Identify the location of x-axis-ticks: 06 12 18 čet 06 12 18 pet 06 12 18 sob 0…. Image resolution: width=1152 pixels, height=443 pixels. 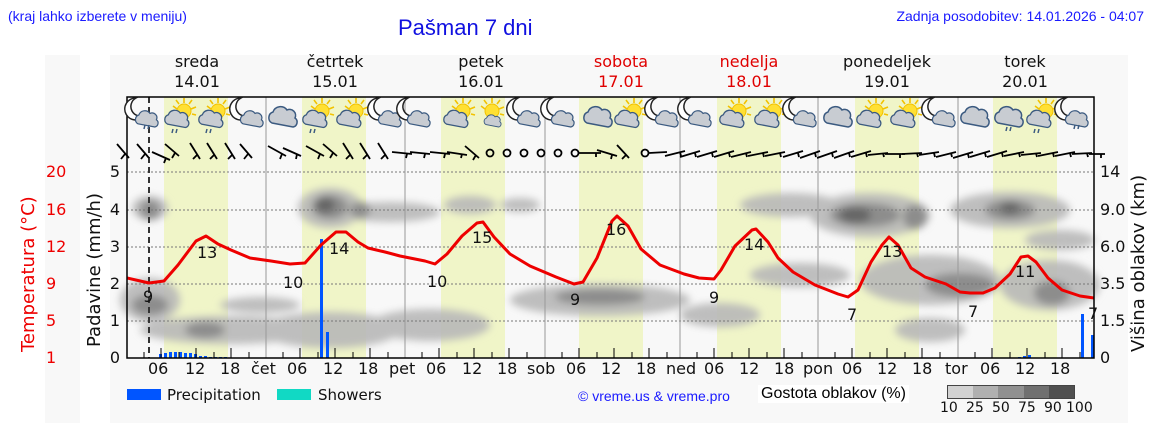
(609, 368).